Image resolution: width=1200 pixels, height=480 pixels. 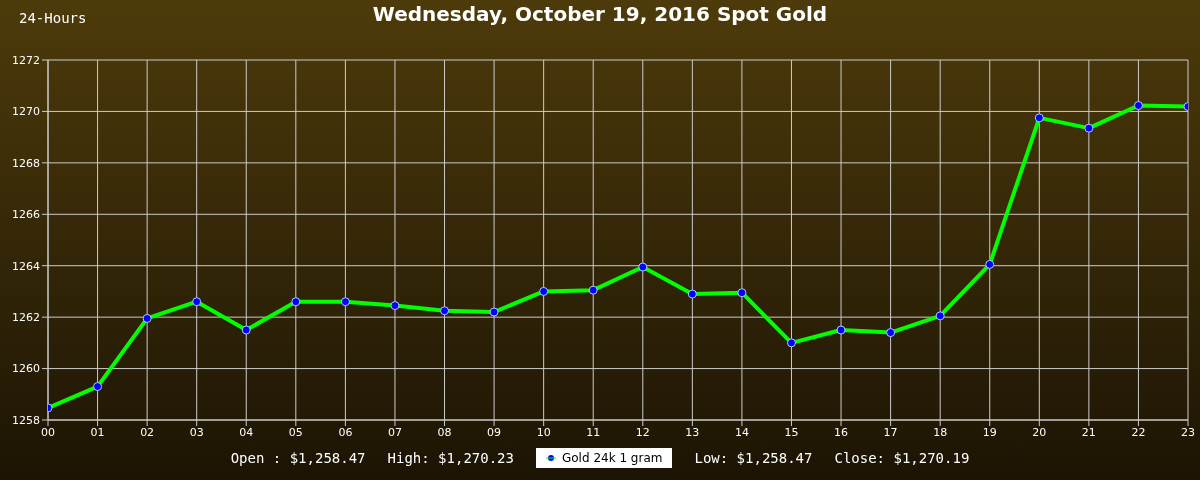 I want to click on y-tick-label: 1268, so click(x=26, y=163).